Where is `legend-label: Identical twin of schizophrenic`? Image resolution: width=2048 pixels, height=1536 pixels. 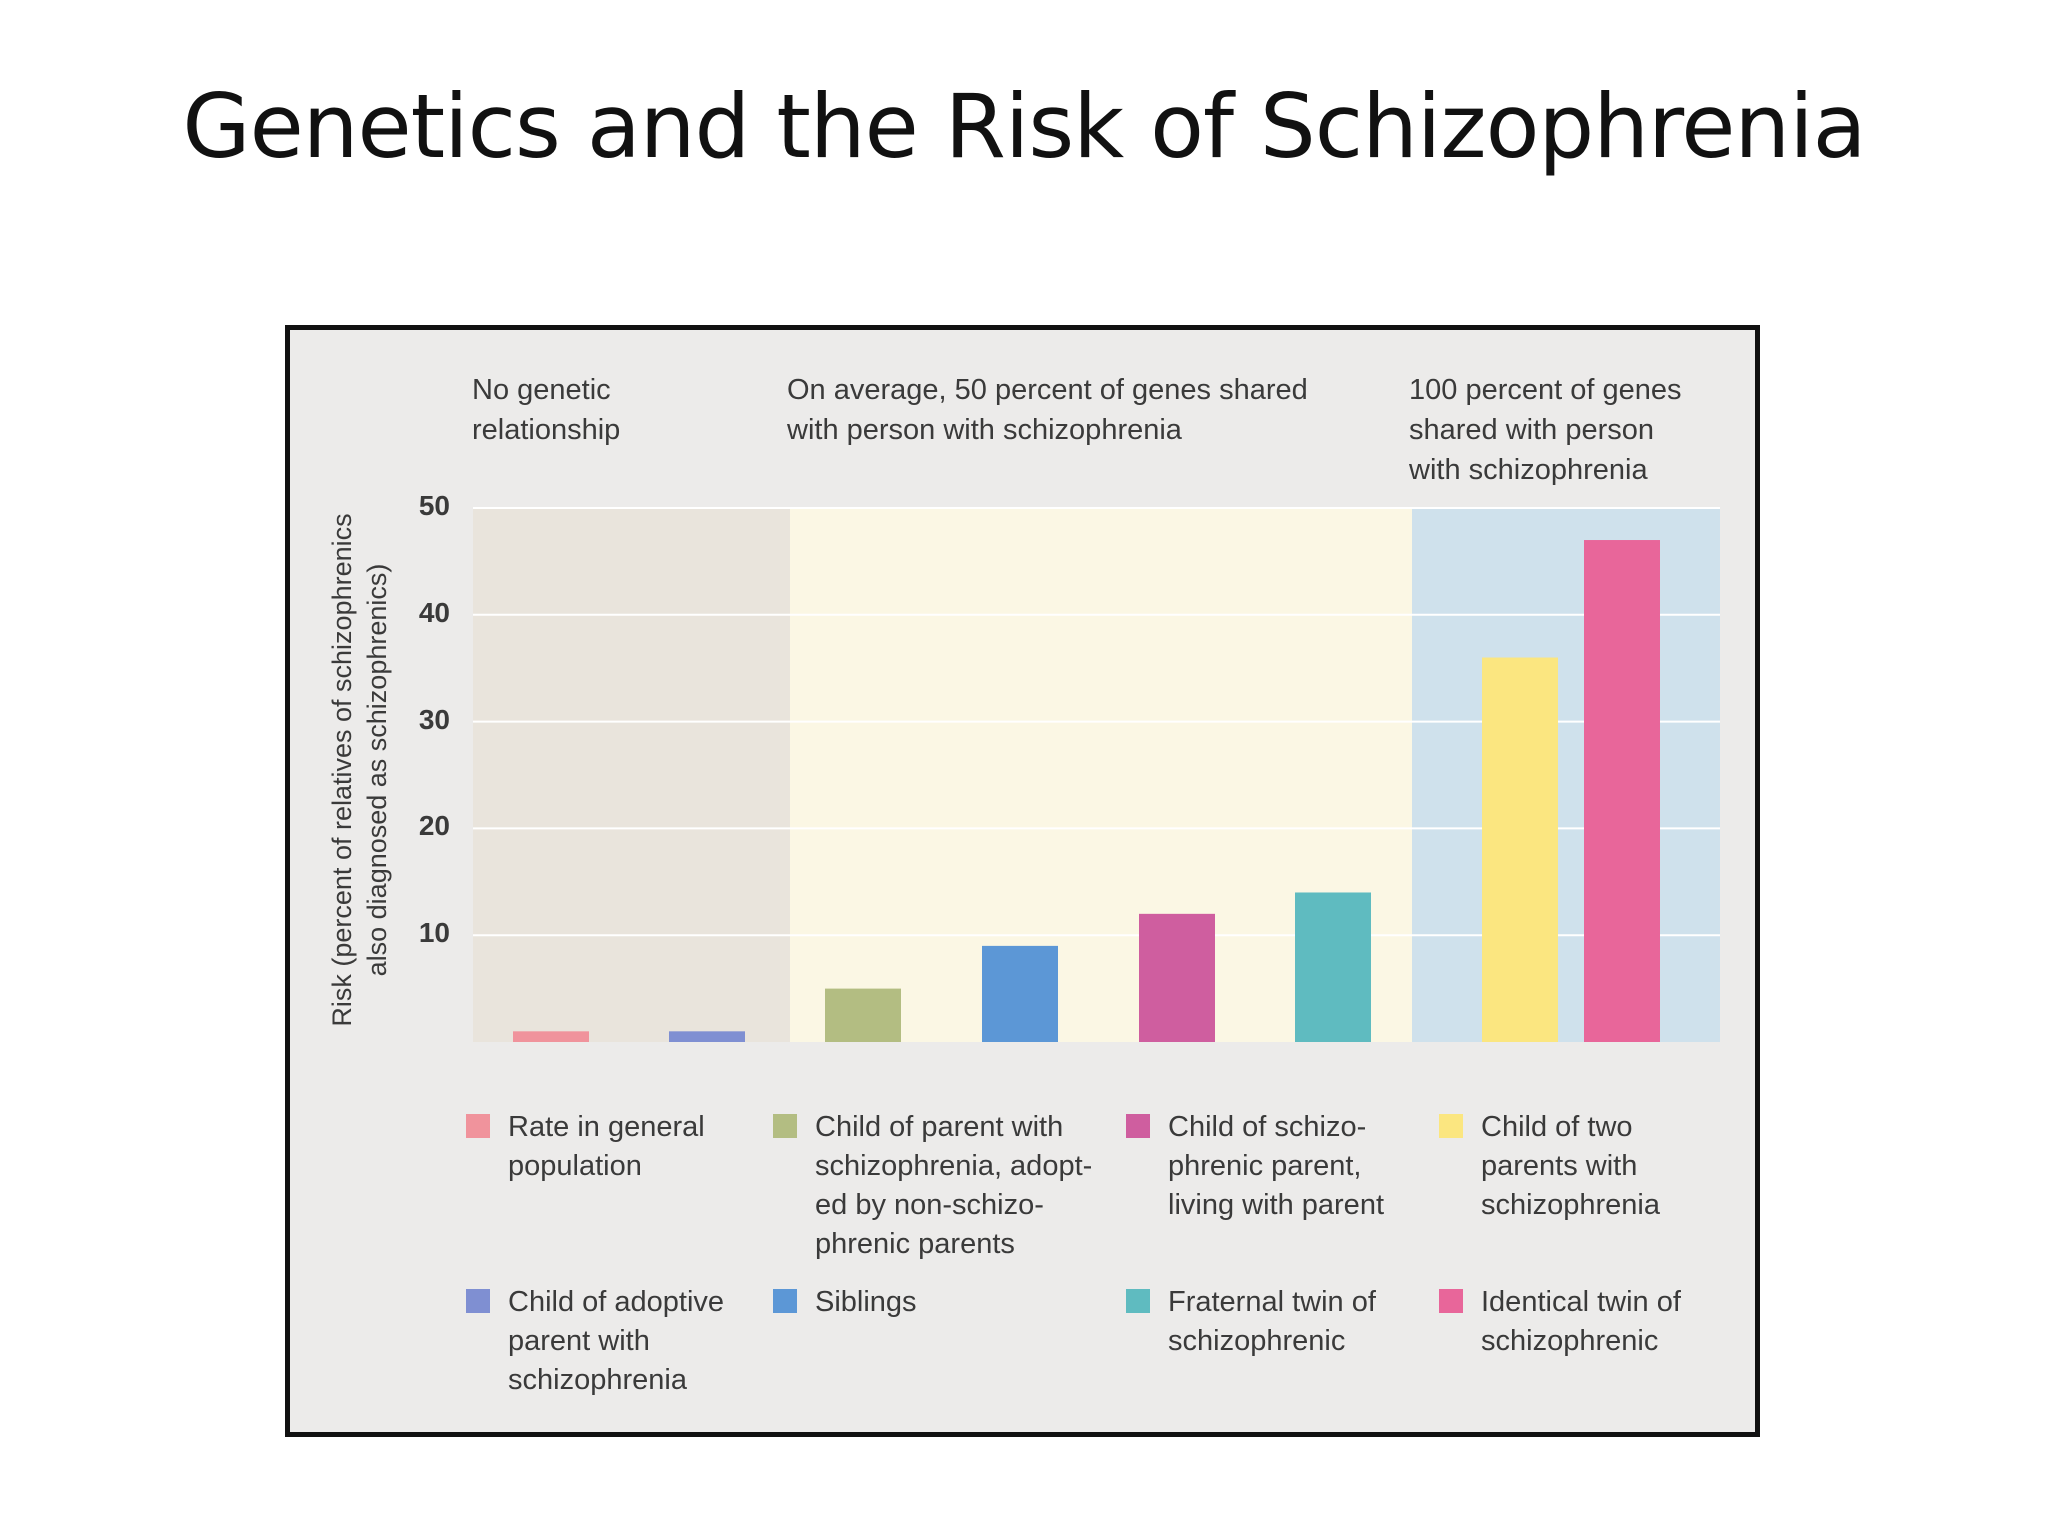 legend-label: Identical twin of schizophrenic is located at coordinates (1581, 1321).